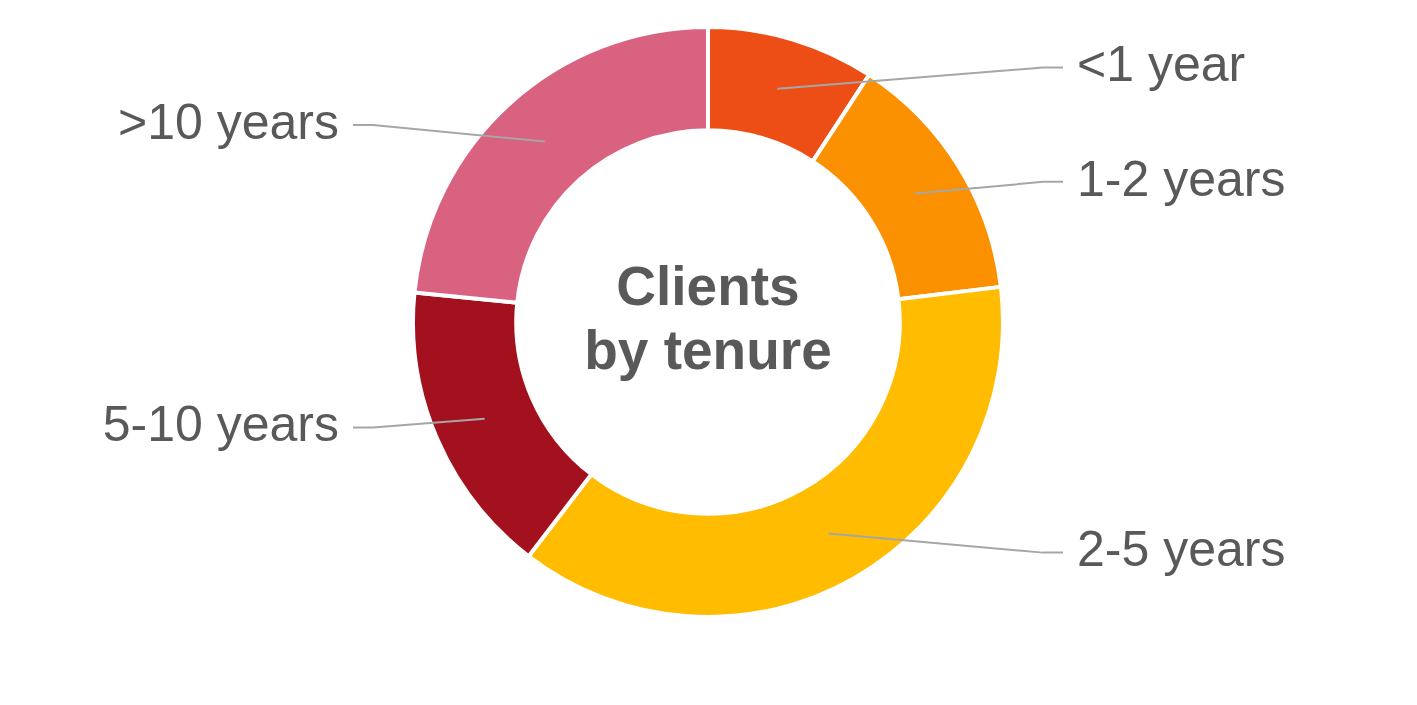  What do you see at coordinates (1181, 549) in the screenshot?
I see `slice-label: 2-5 years` at bounding box center [1181, 549].